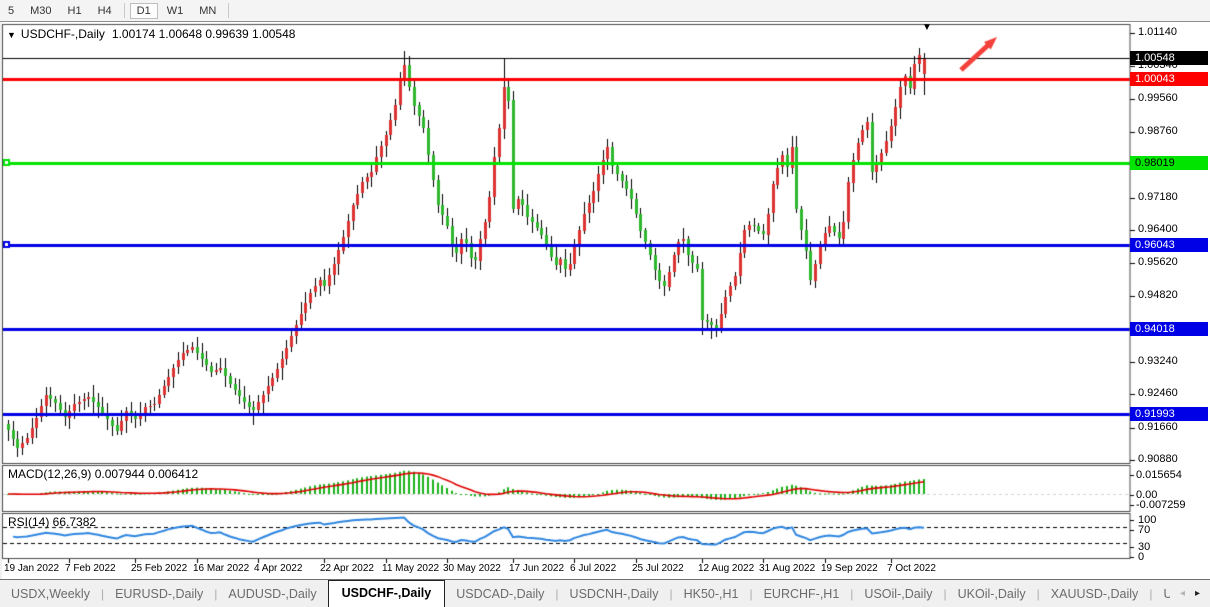  Describe the element at coordinates (1158, 393) in the screenshot. I see `price-tick-label: 0.92460` at that location.